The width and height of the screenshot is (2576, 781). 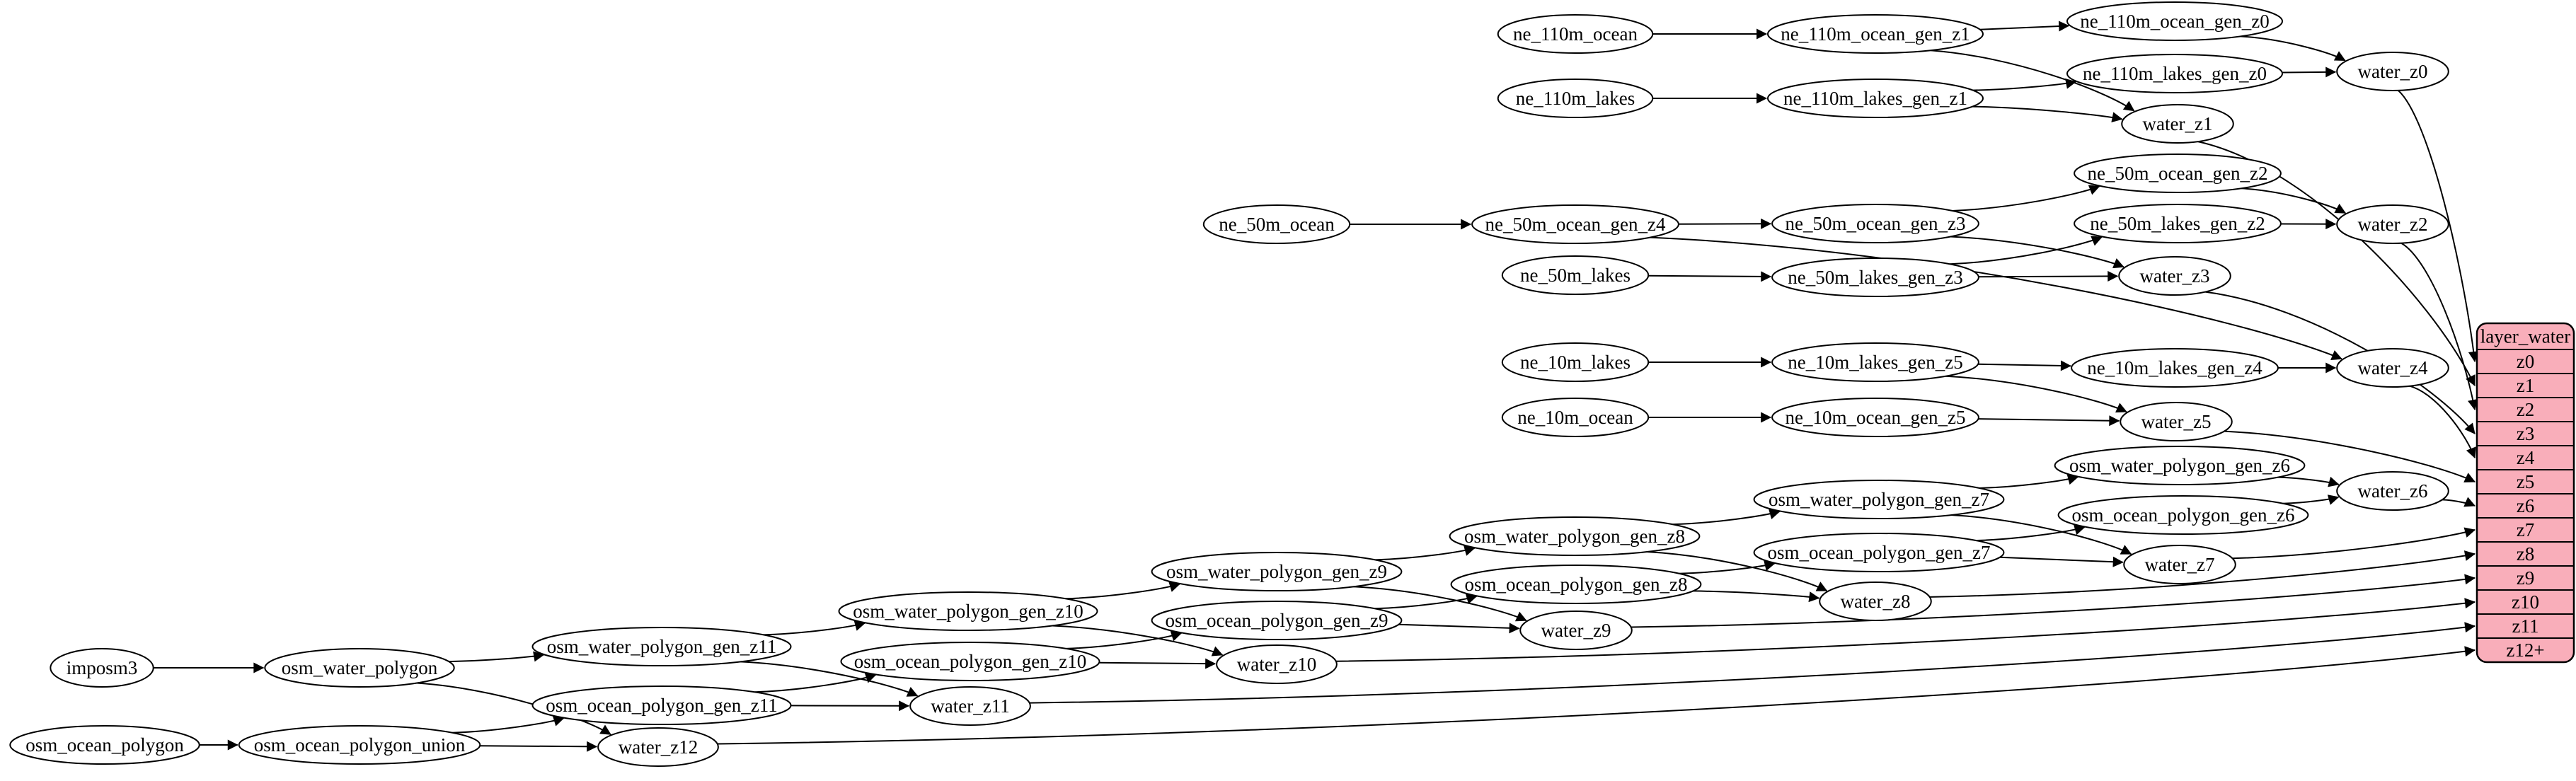 What do you see at coordinates (2393, 71) in the screenshot?
I see `node-water_z0: water_z0` at bounding box center [2393, 71].